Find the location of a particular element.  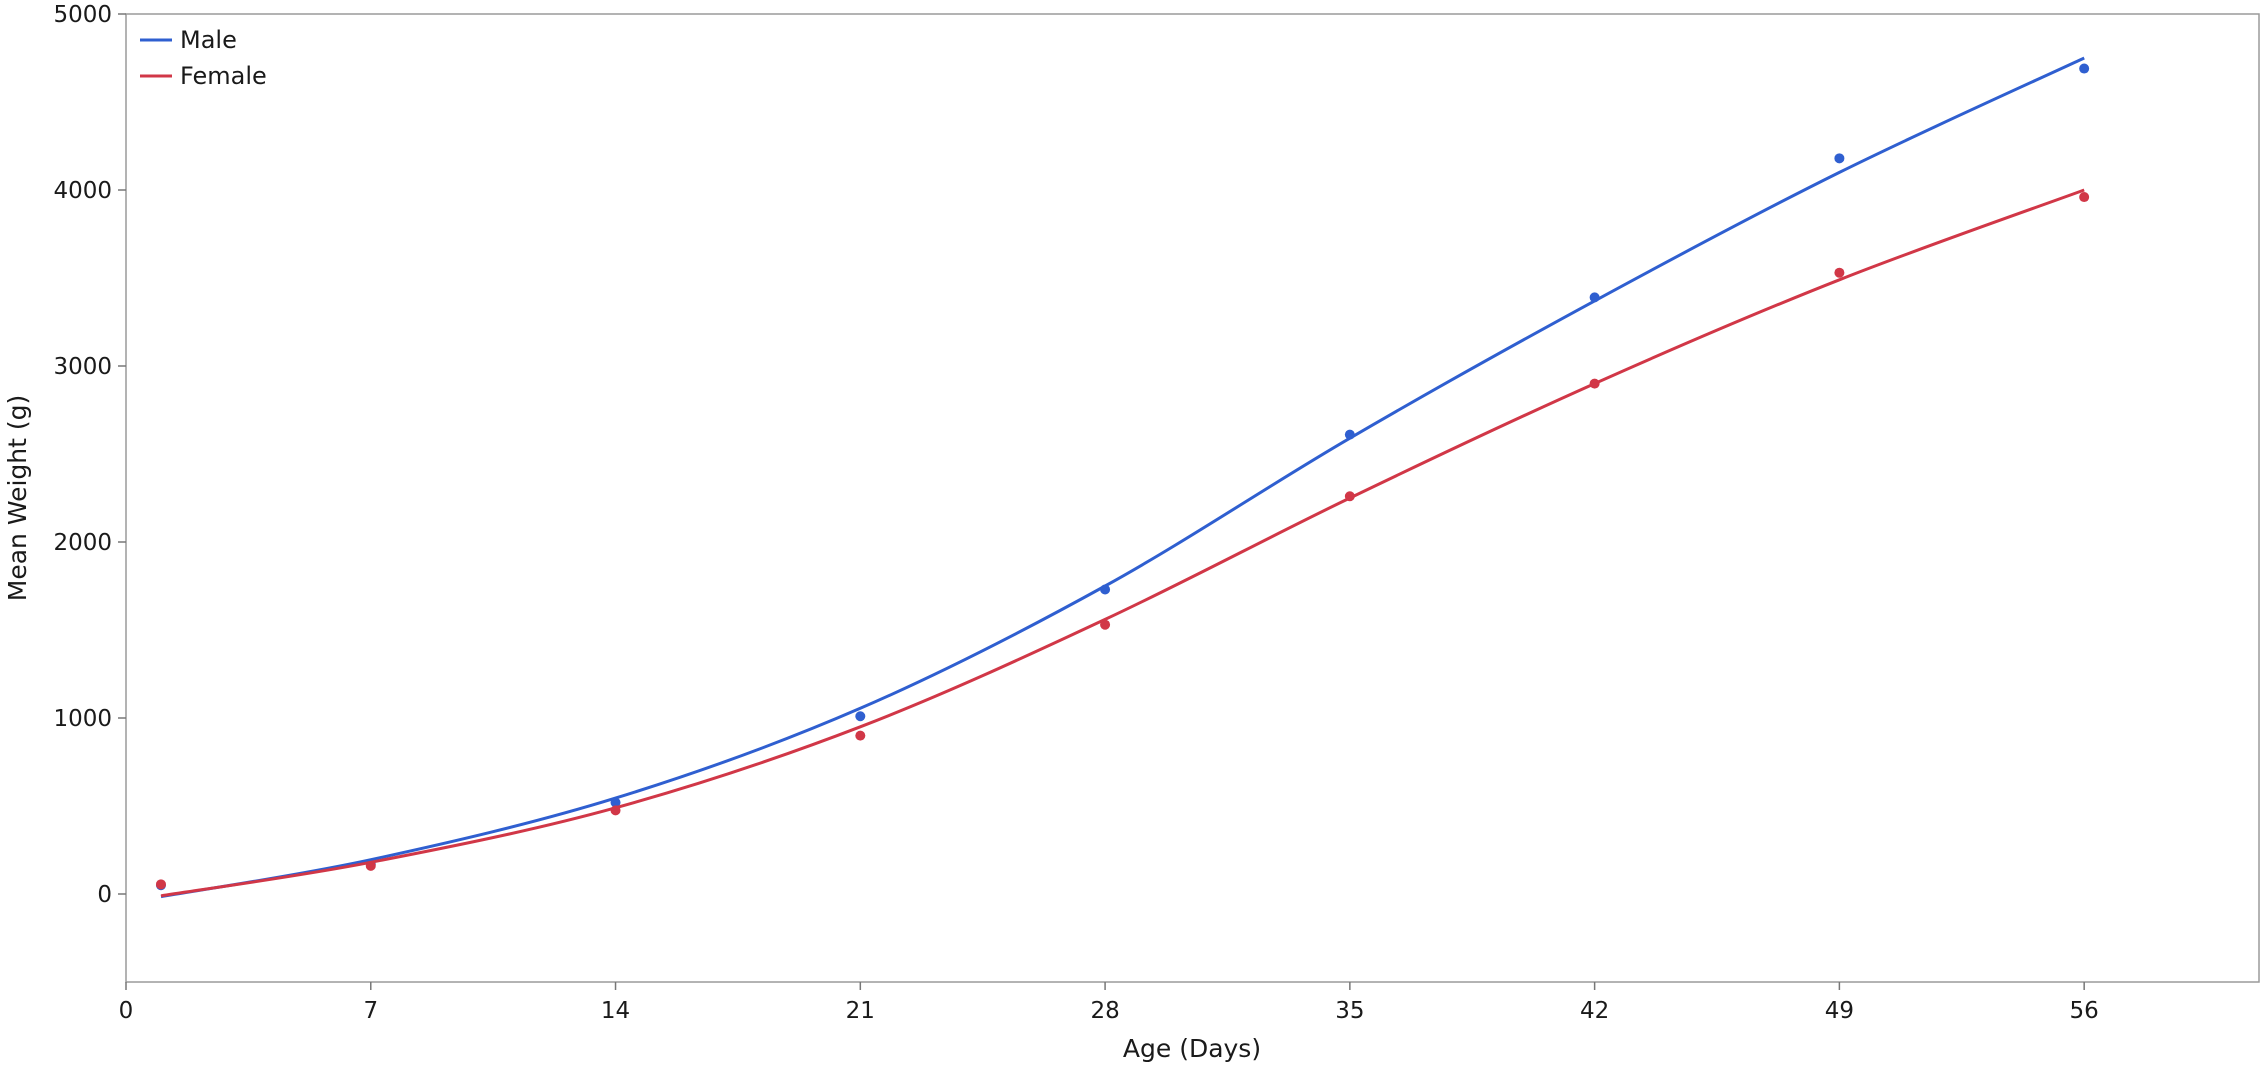

x-tick-label: 7 is located at coordinates (370, 1011).